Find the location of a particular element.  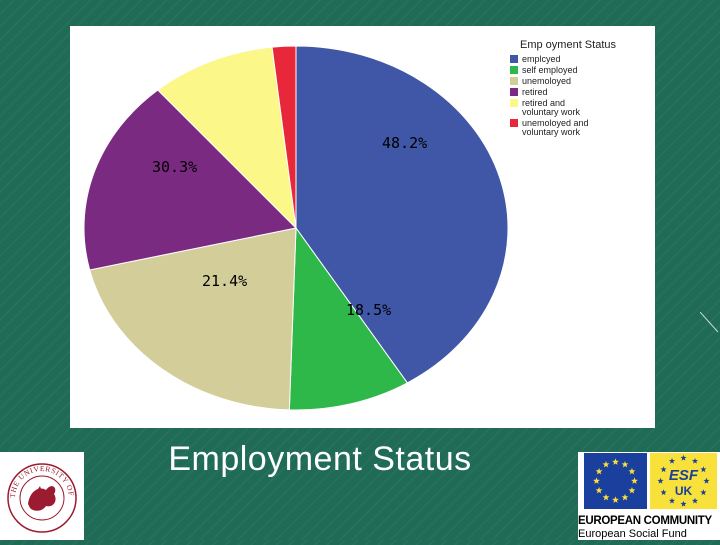

eu-caption-fund: European Social Fund is located at coordinates (632, 534).